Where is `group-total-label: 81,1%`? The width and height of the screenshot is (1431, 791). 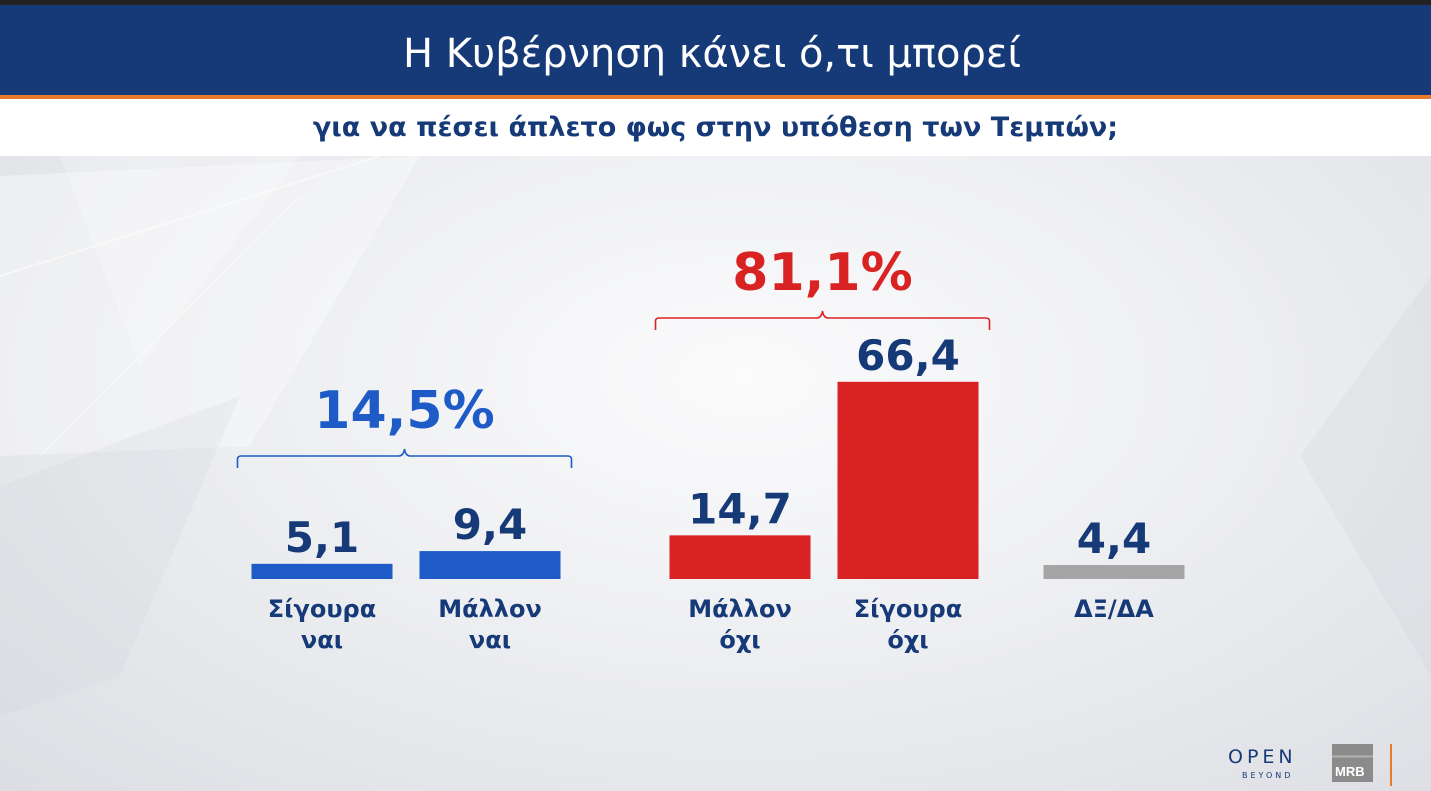 group-total-label: 81,1% is located at coordinates (822, 273).